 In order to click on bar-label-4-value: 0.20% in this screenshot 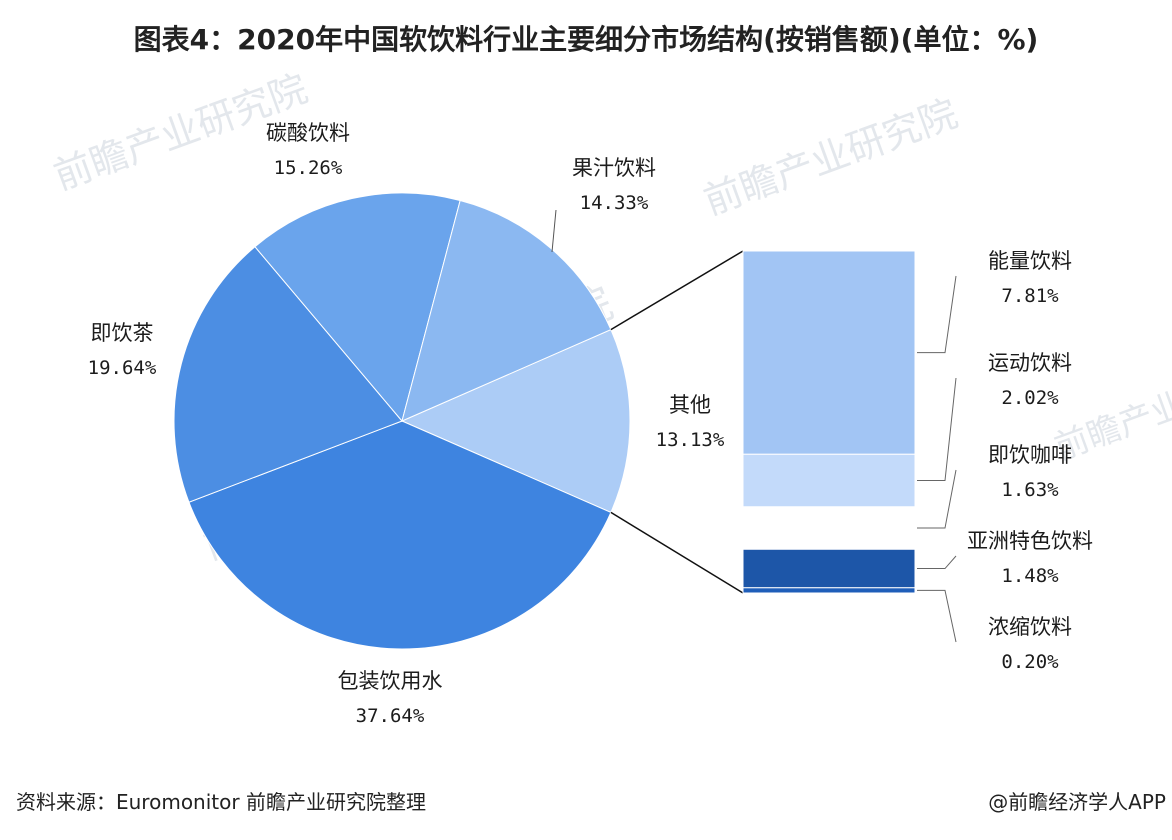, I will do `click(1030, 662)`.